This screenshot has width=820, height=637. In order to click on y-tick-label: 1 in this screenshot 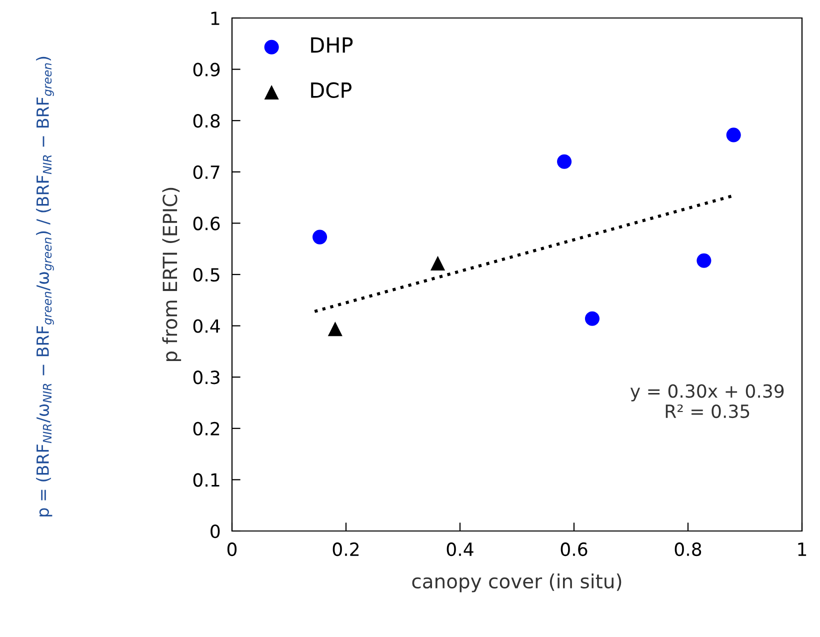, I will do `click(215, 18)`.